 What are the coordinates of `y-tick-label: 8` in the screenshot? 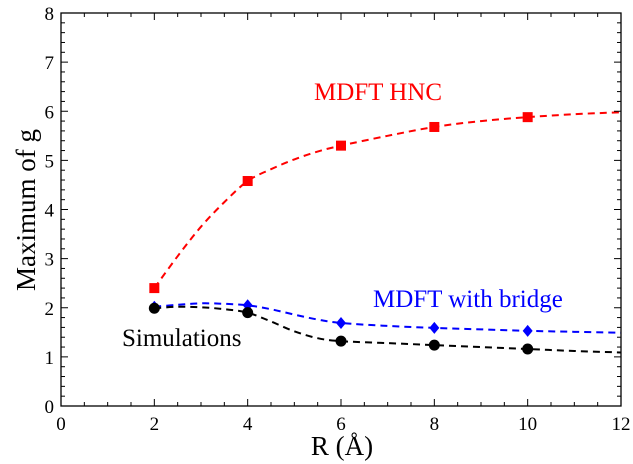 It's located at (50, 14).